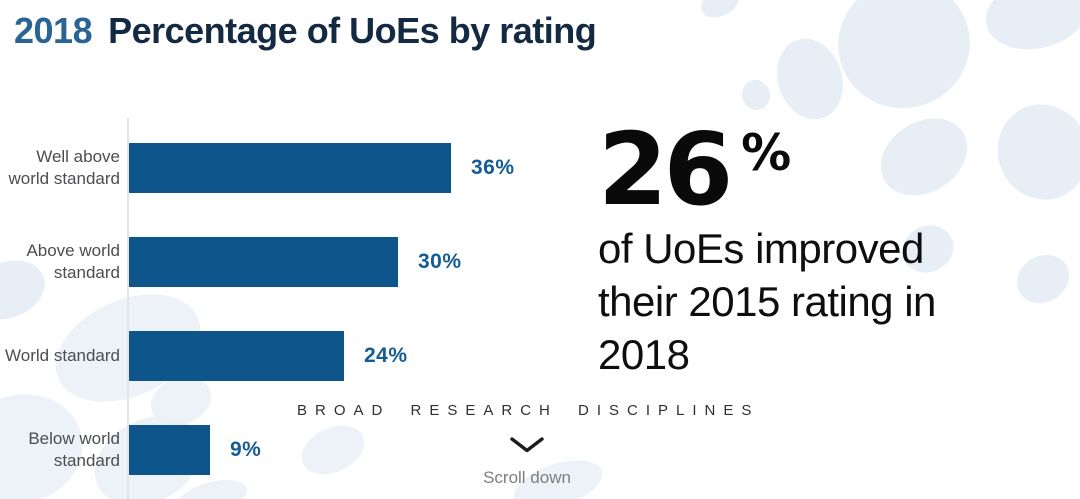 This screenshot has width=1080, height=499. Describe the element at coordinates (493, 167) in the screenshot. I see `value-label: 36%` at that location.